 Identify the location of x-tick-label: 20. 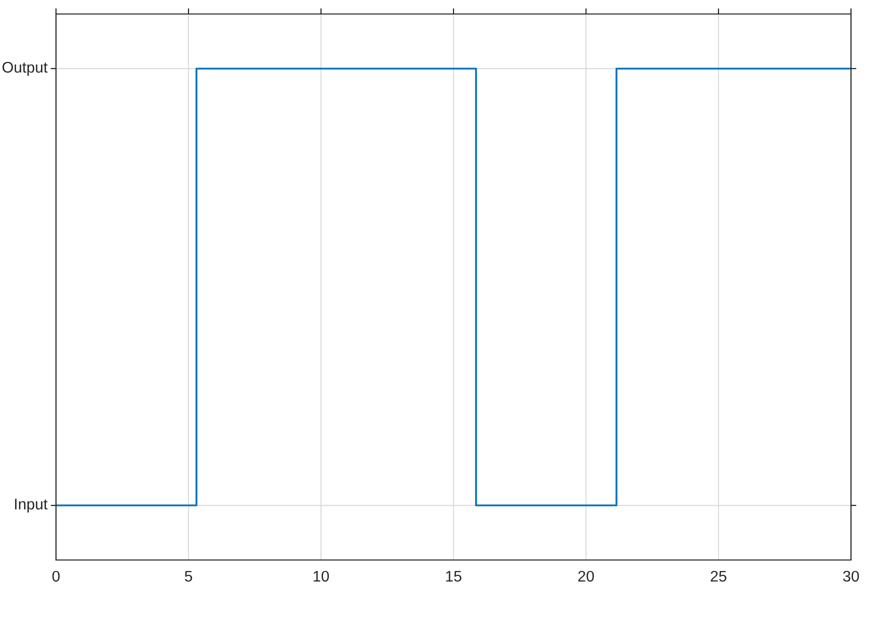
(586, 576).